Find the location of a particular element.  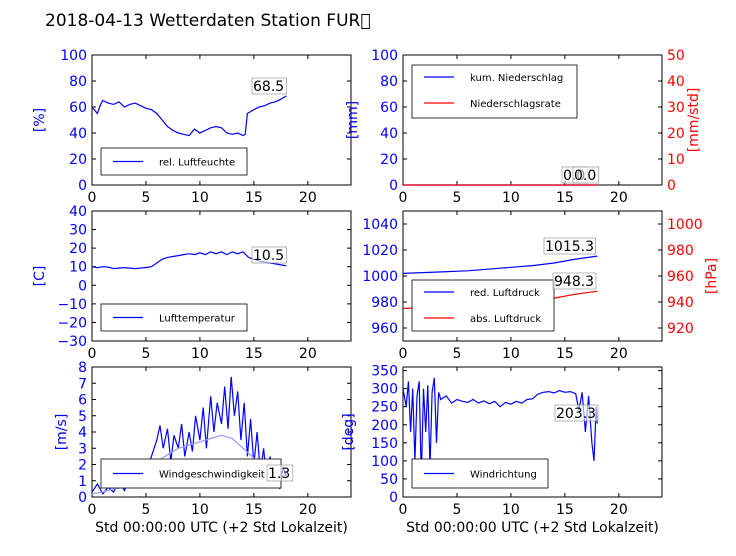

legend: red. Luftdruck abs. Luftdruck is located at coordinates (483, 305).